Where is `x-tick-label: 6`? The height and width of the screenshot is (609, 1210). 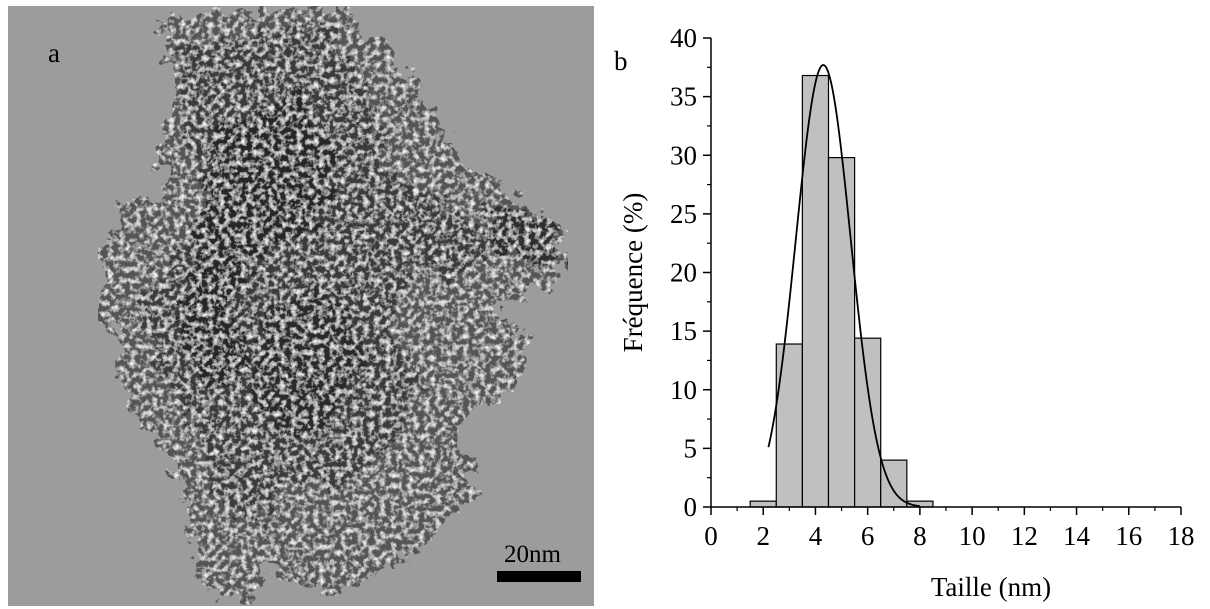
x-tick-label: 6 is located at coordinates (868, 536).